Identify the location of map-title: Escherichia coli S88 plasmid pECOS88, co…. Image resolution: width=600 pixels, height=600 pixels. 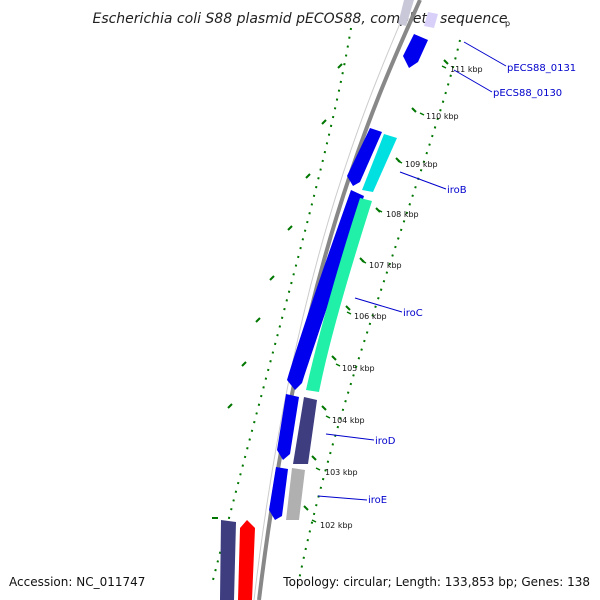
(299, 19).